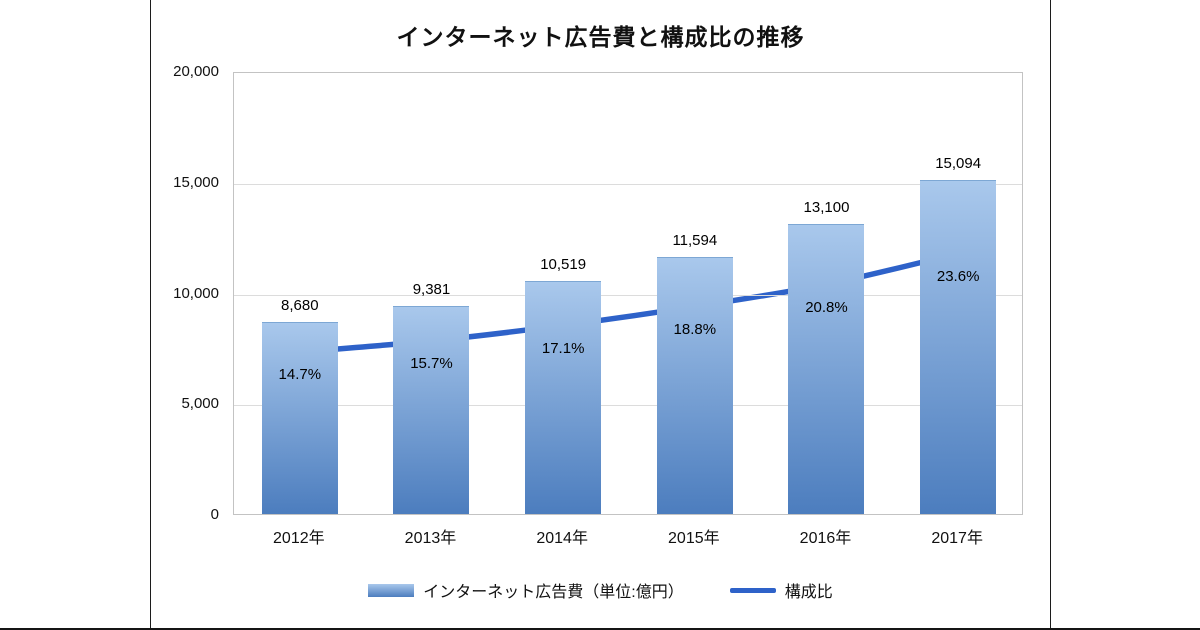 The width and height of the screenshot is (1200, 630). What do you see at coordinates (695, 329) in the screenshot?
I see `line-percent-label: 18.8%` at bounding box center [695, 329].